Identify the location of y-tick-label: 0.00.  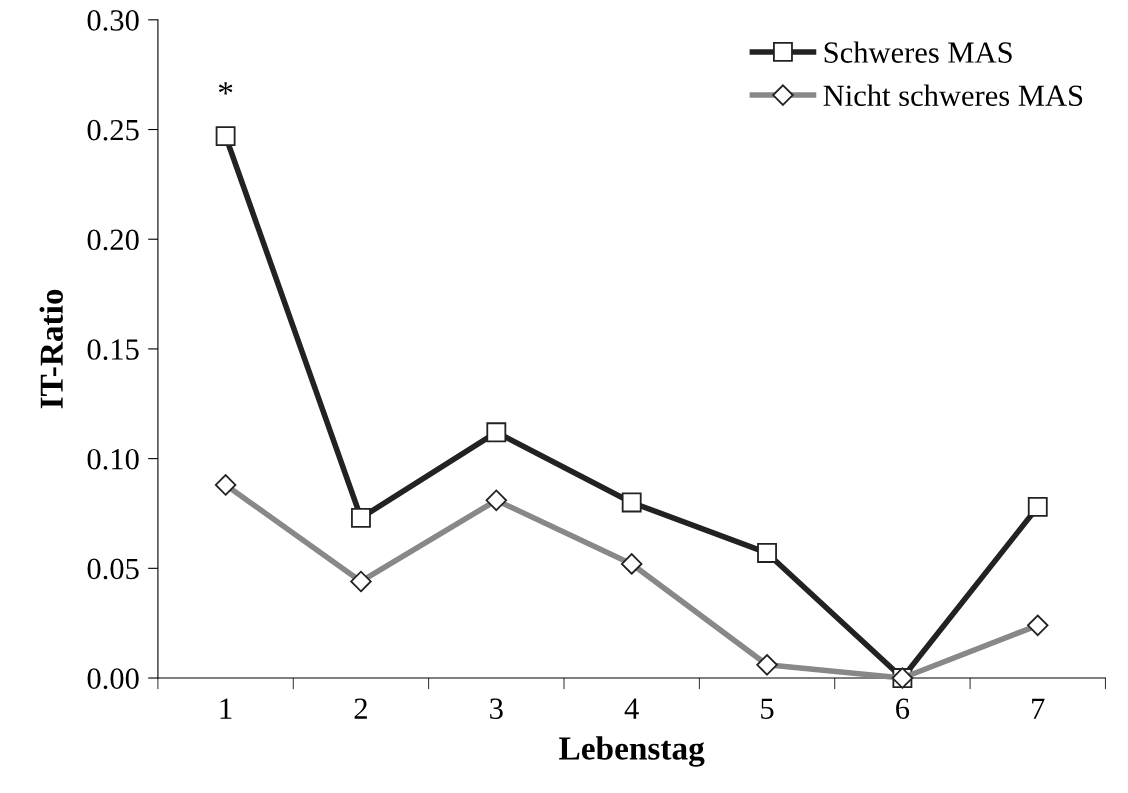
(113, 679).